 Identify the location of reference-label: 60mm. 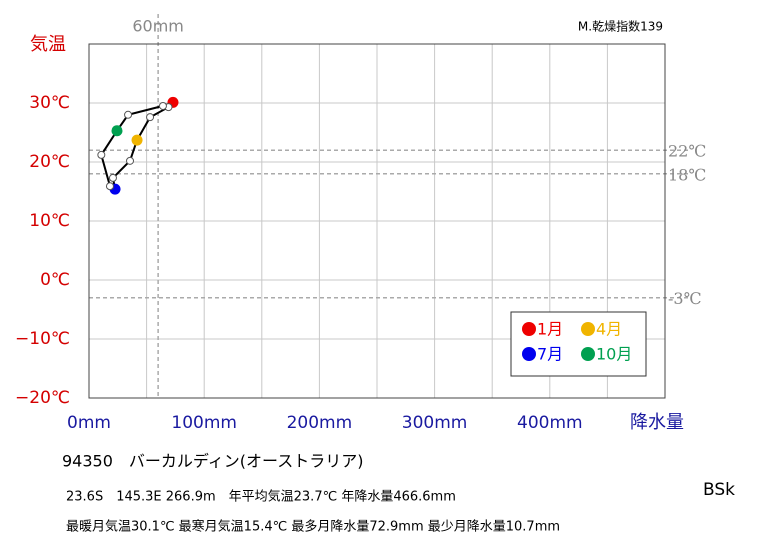
(158, 26).